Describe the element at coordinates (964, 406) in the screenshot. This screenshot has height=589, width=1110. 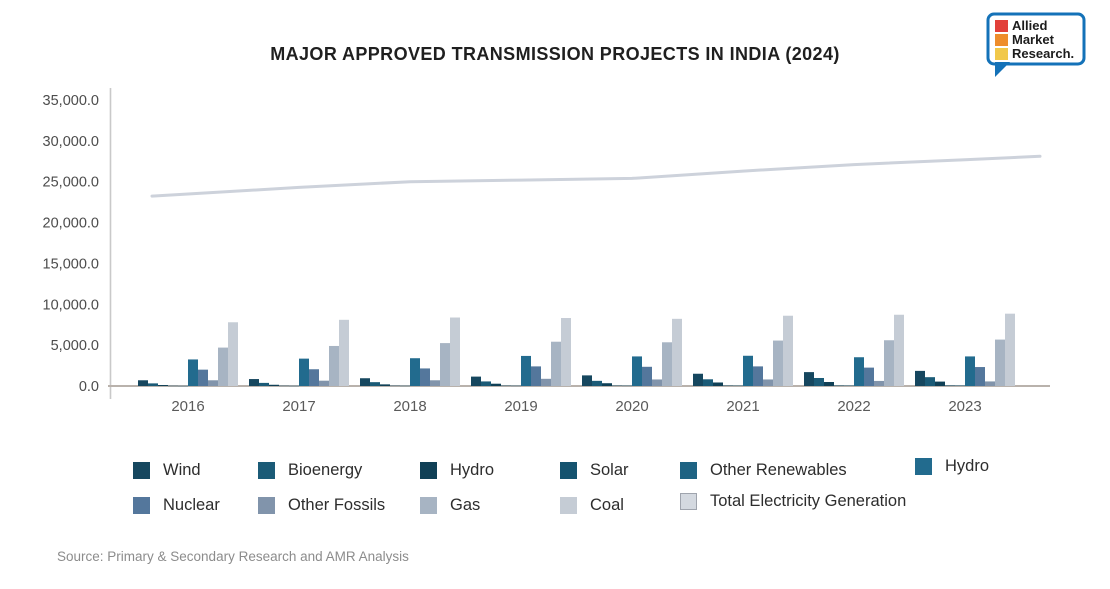
I see `x-axis-year-label: 2023` at that location.